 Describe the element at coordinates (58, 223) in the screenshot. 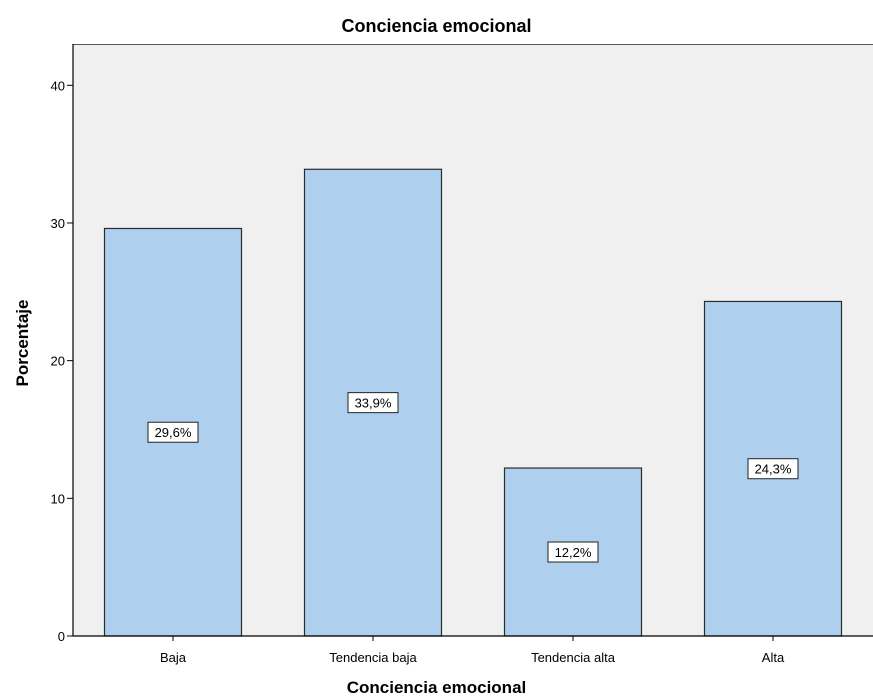

I see `y-tick-label-30: 30` at that location.